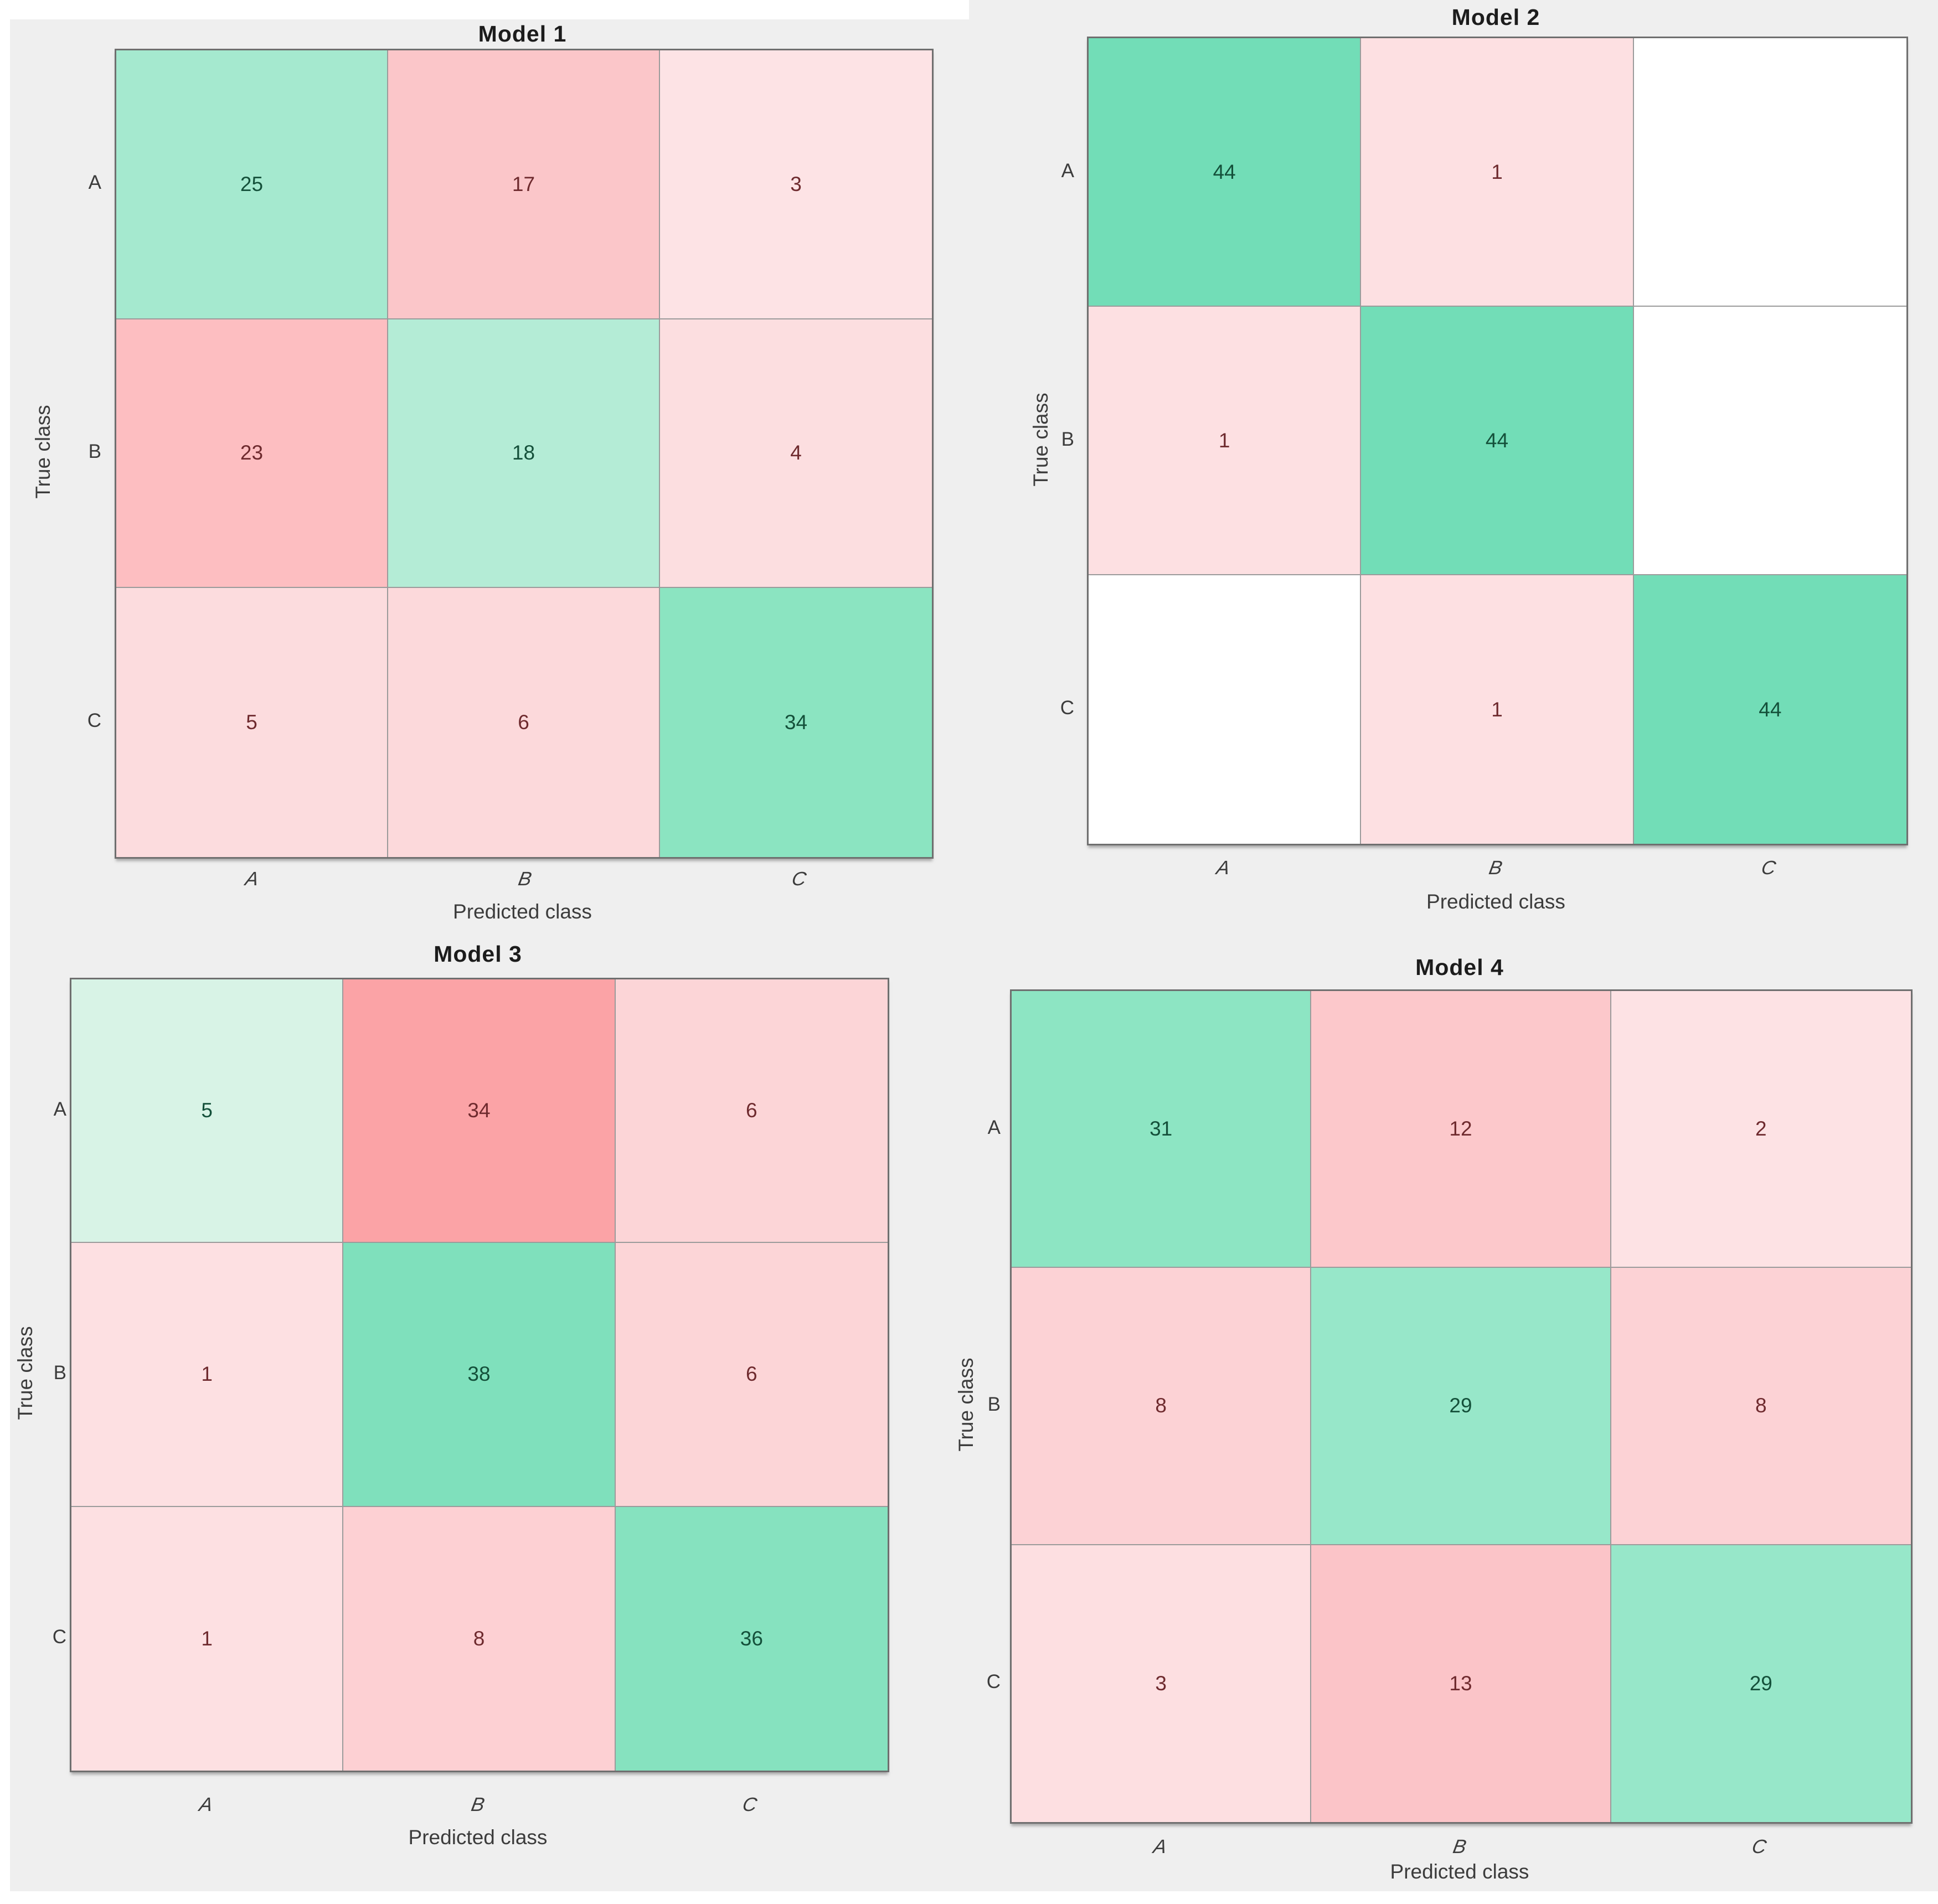  I want to click on matrix-cell-A-C: 6, so click(751, 1111).